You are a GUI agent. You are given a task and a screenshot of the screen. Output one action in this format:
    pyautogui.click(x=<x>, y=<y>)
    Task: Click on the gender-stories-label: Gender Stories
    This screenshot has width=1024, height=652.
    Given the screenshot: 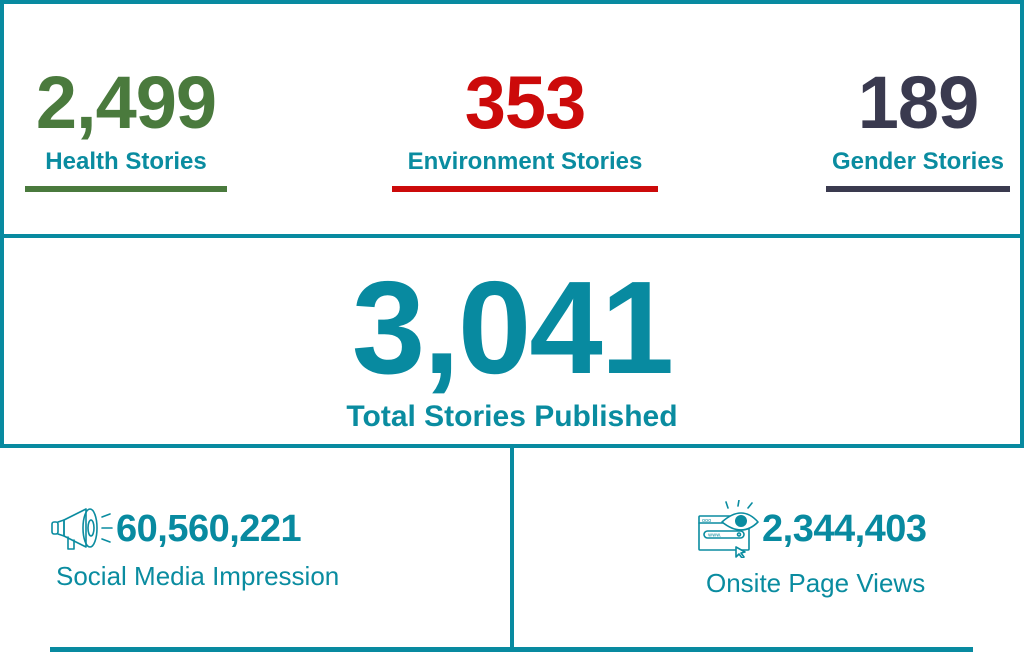 What is the action you would take?
    pyautogui.click(x=918, y=161)
    